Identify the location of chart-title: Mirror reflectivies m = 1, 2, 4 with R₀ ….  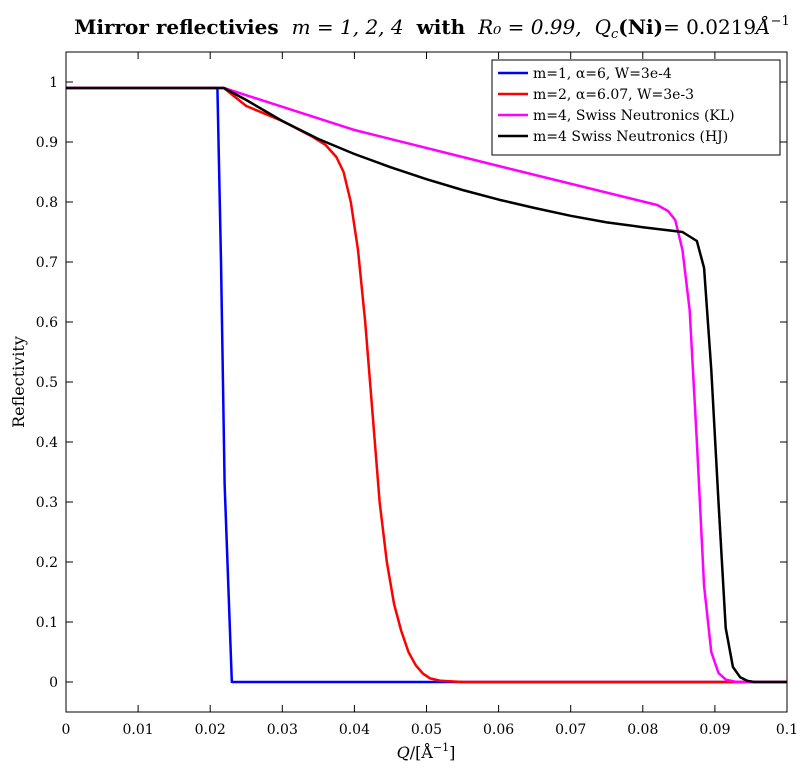
(432, 28).